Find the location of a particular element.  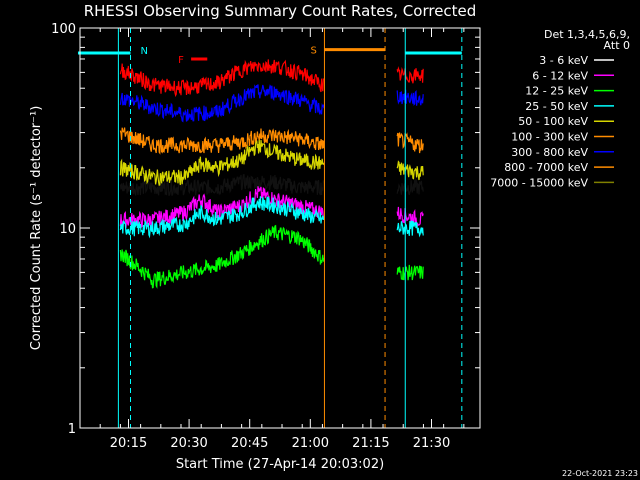

night-label: N is located at coordinates (144, 51).